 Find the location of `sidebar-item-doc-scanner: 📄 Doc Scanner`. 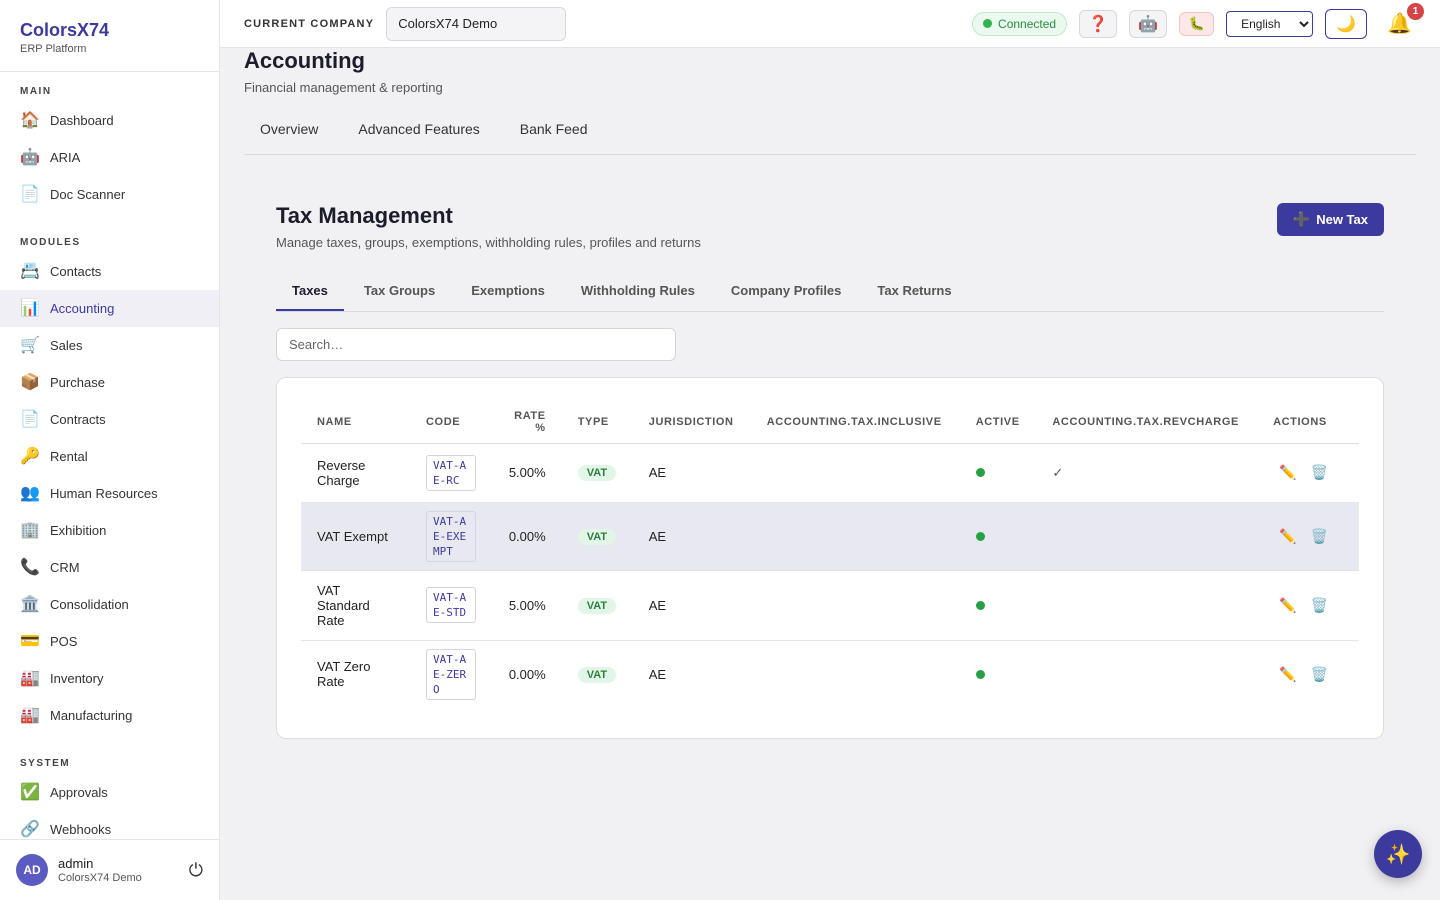

sidebar-item-doc-scanner: 📄 Doc Scanner is located at coordinates (109, 194).